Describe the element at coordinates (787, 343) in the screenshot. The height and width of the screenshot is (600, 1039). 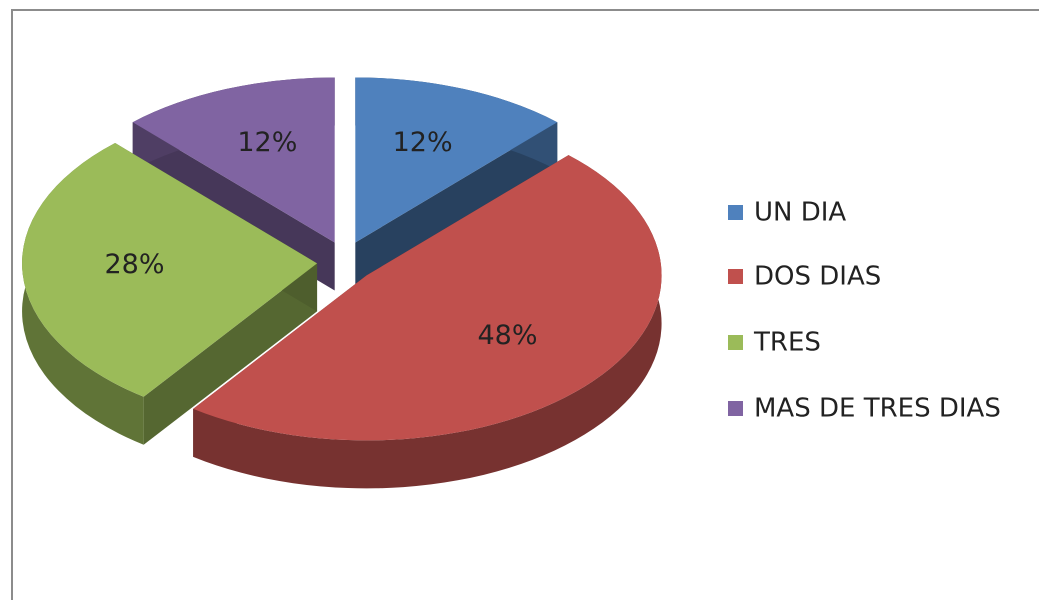
I see `legend-label: TRES` at that location.